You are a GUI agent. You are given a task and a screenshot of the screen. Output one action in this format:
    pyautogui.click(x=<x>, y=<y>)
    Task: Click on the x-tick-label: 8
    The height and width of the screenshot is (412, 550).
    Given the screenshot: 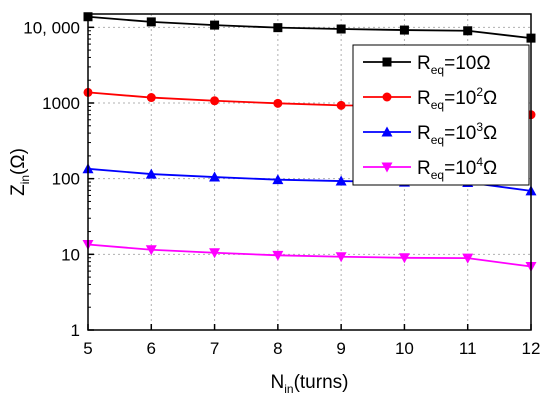 What is the action you would take?
    pyautogui.click(x=277, y=348)
    